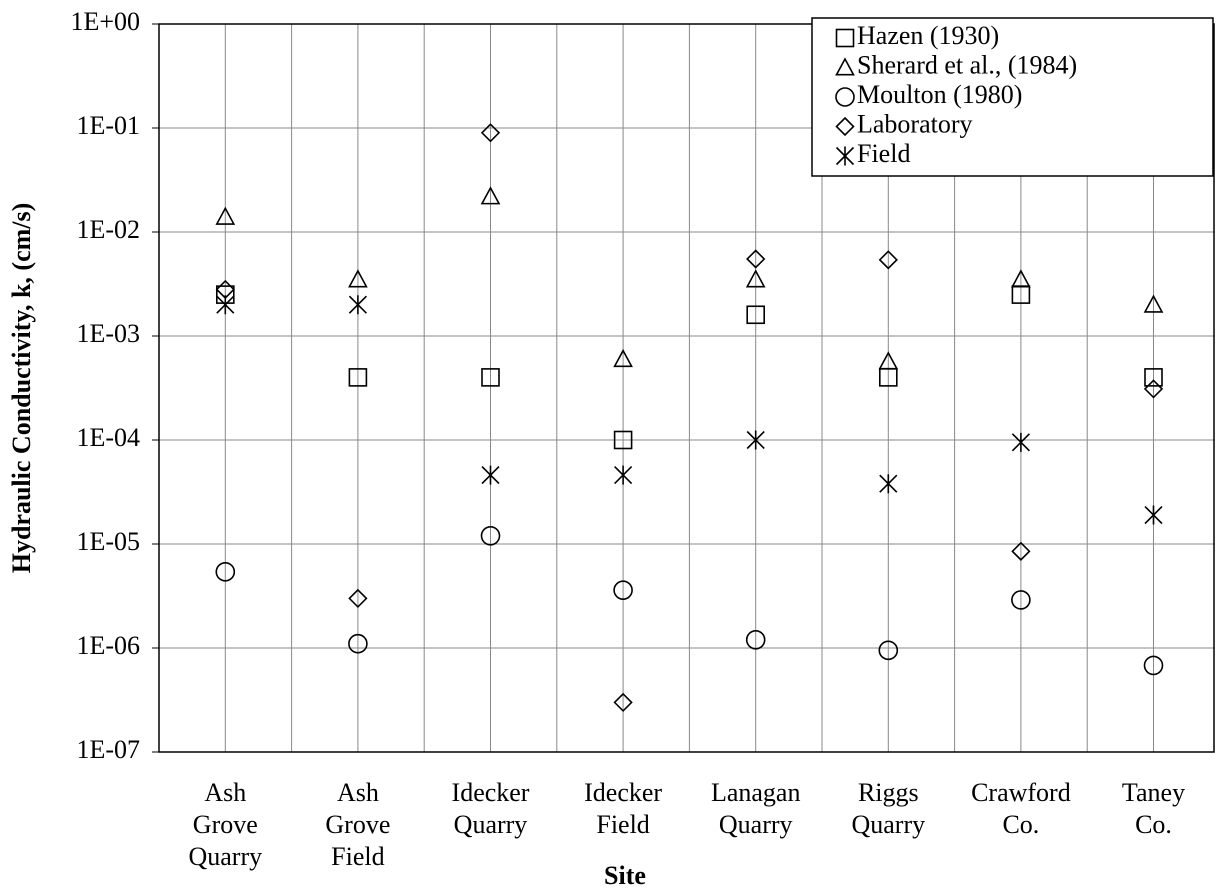  I want to click on x-tick-label: Ash Grove Field, so click(357, 824).